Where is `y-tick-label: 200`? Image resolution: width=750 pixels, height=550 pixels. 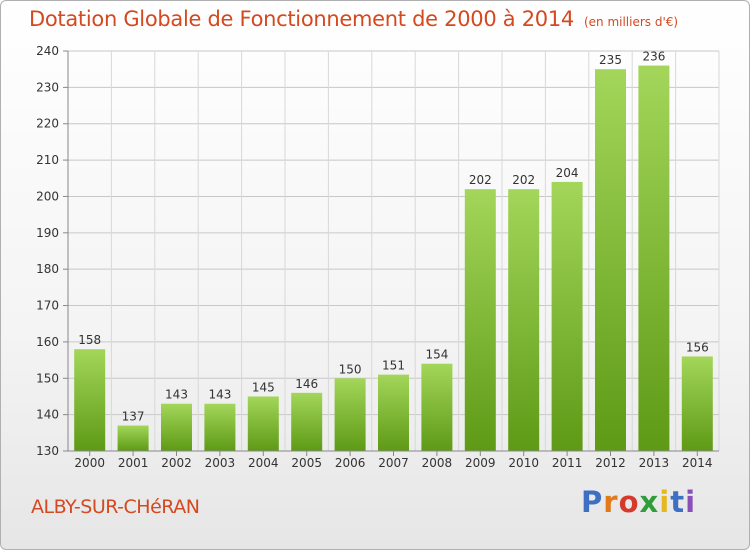
y-tick-label: 200 is located at coordinates (47, 196).